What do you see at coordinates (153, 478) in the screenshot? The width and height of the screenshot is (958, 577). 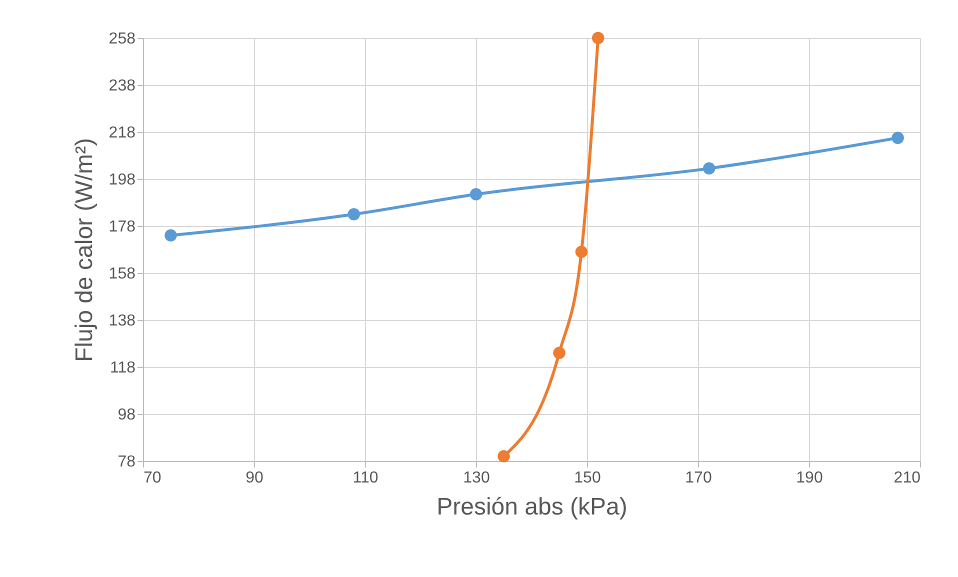 I see `x-tick-label: 70` at bounding box center [153, 478].